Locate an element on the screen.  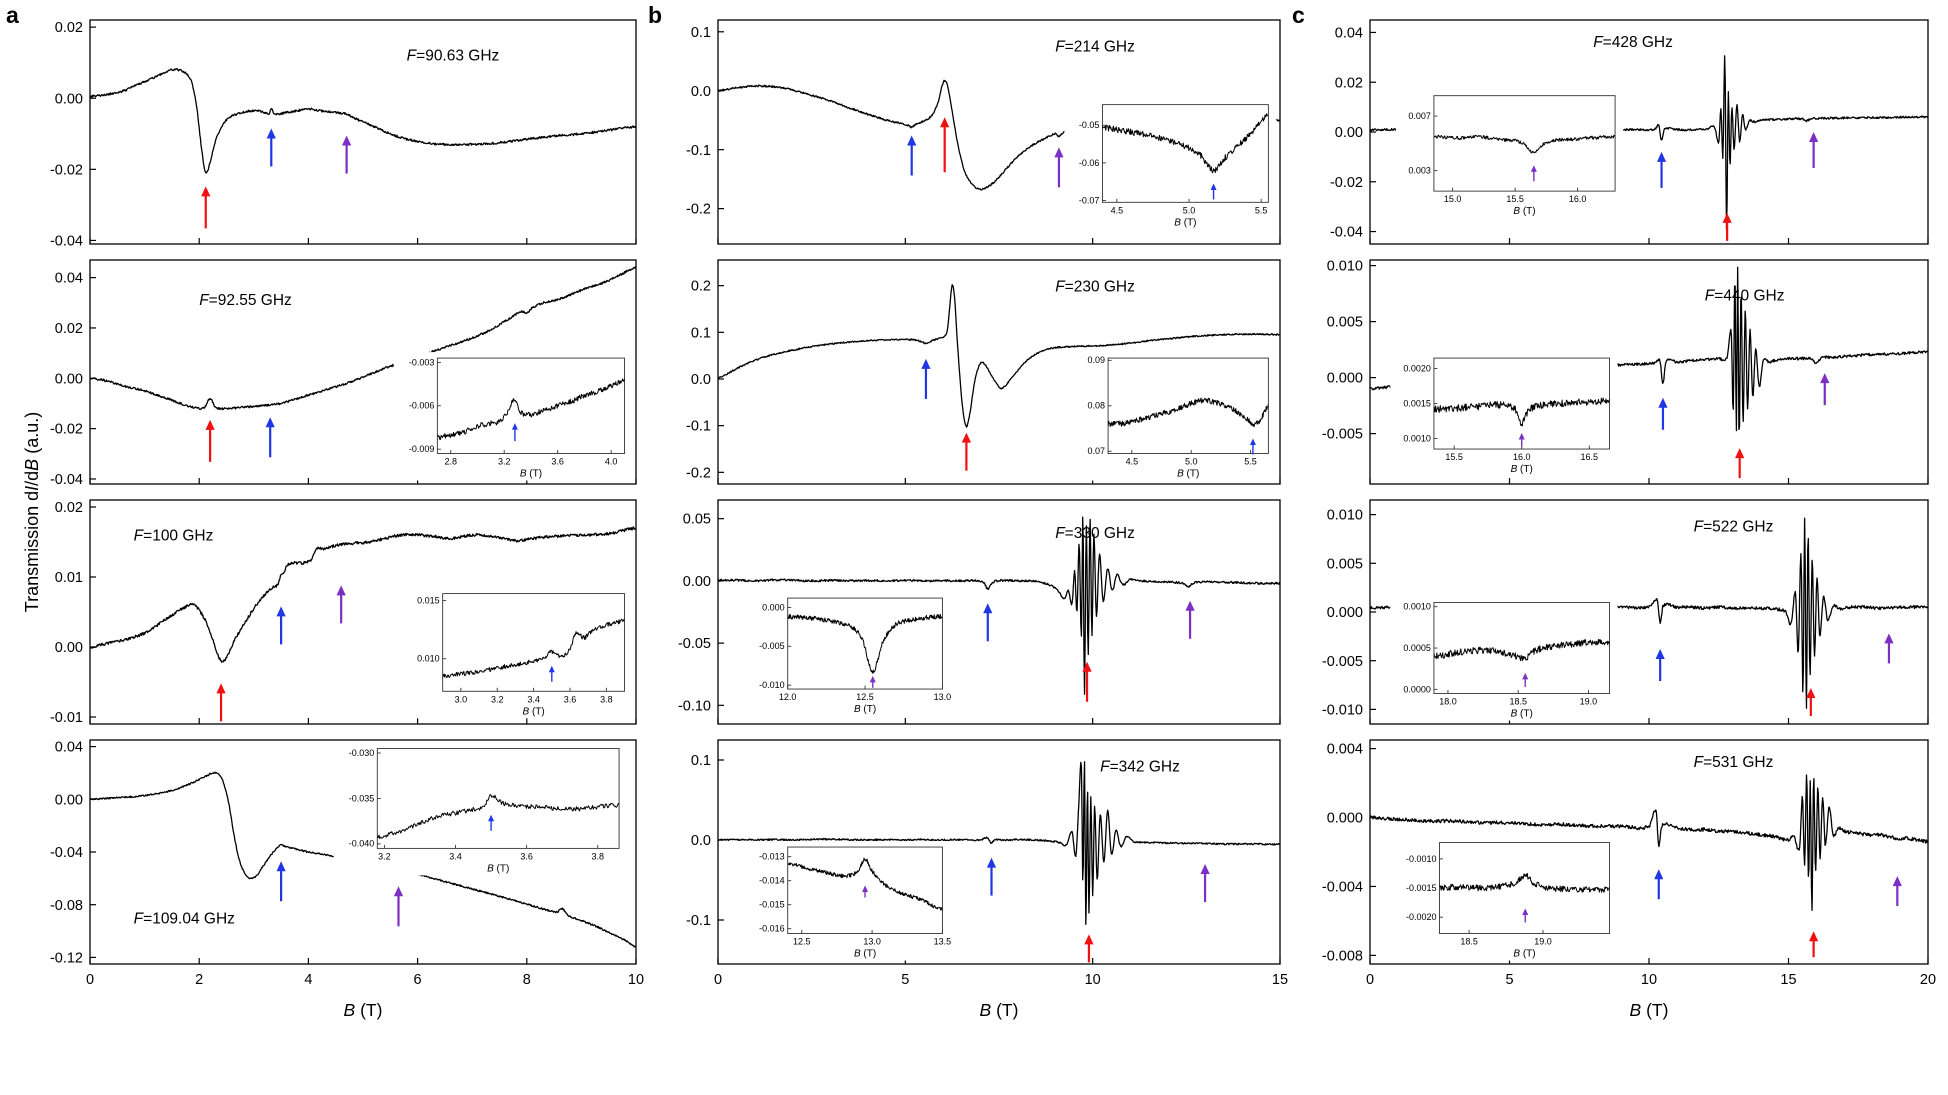
svg-text: -0.02 is located at coordinates (66, 430).